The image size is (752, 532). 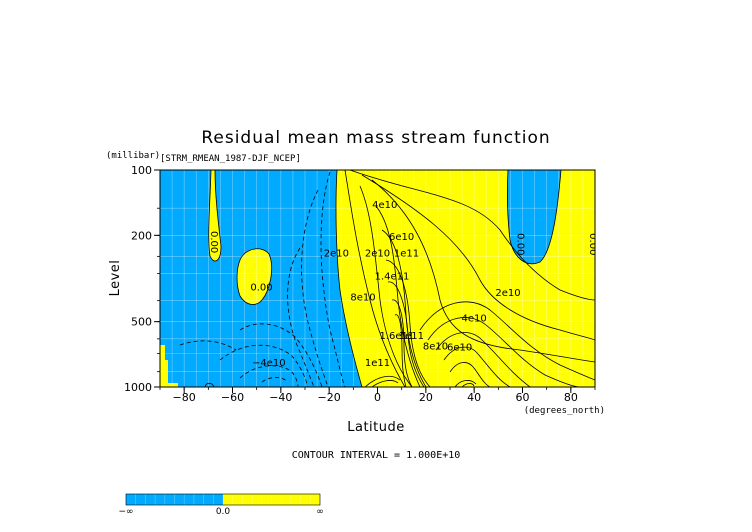 I want to click on colorbar-positive, so click(x=271, y=499).